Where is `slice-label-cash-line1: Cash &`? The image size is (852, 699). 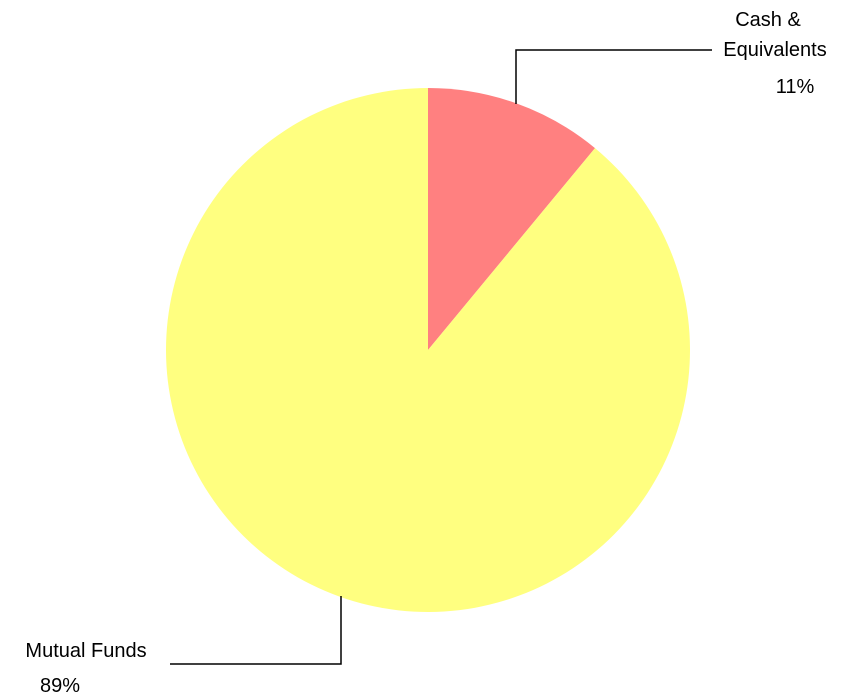 slice-label-cash-line1: Cash & is located at coordinates (768, 20).